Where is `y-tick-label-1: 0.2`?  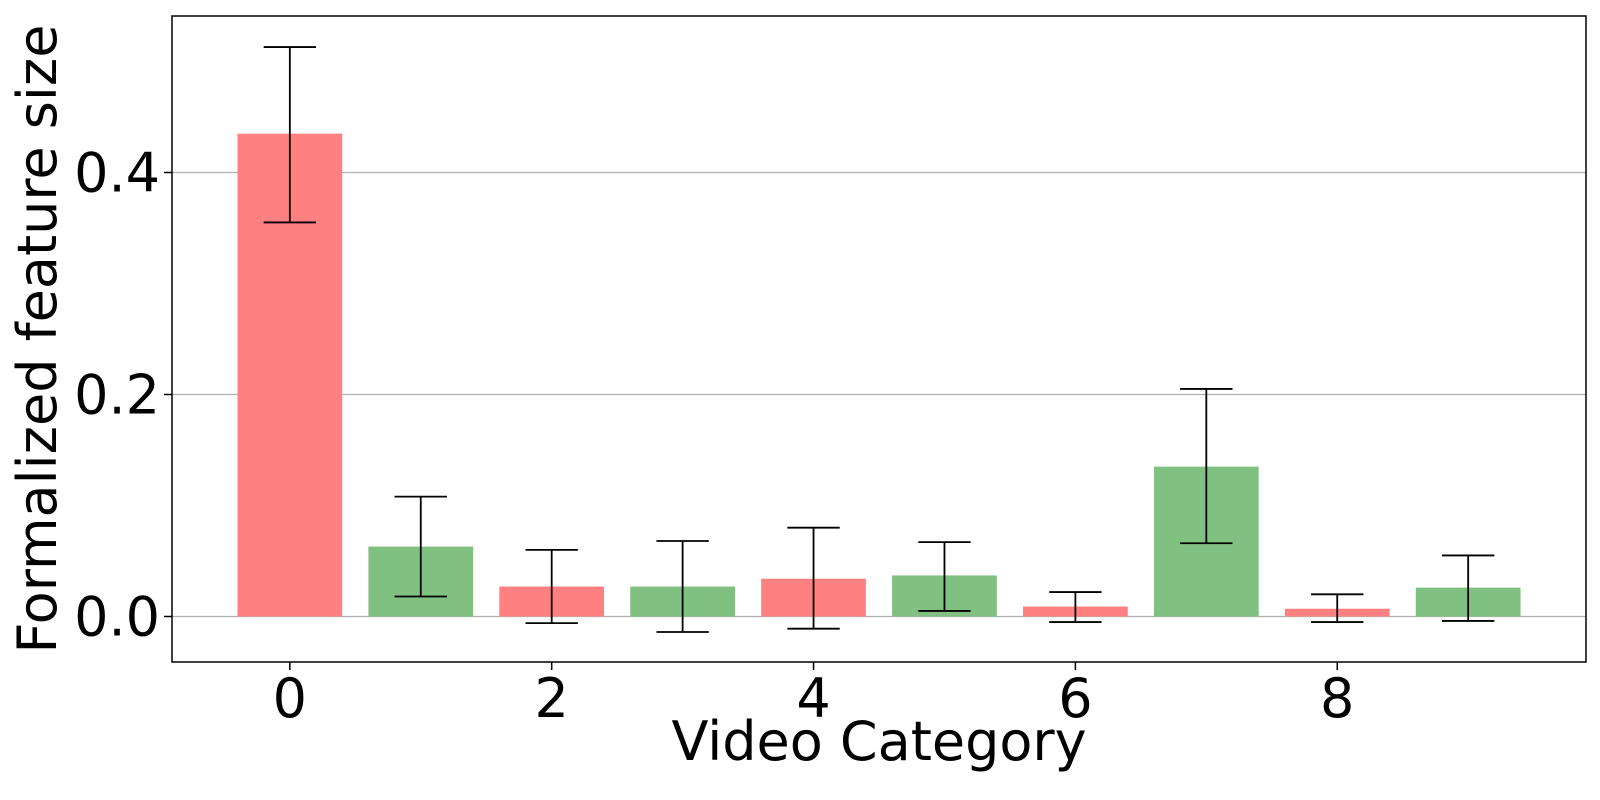
y-tick-label-1: 0.2 is located at coordinates (117, 394).